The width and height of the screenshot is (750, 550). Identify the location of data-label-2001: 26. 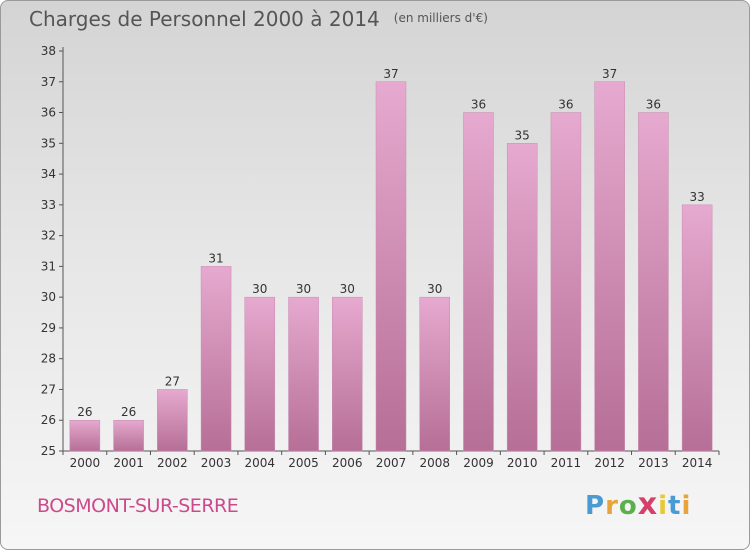
(128, 412).